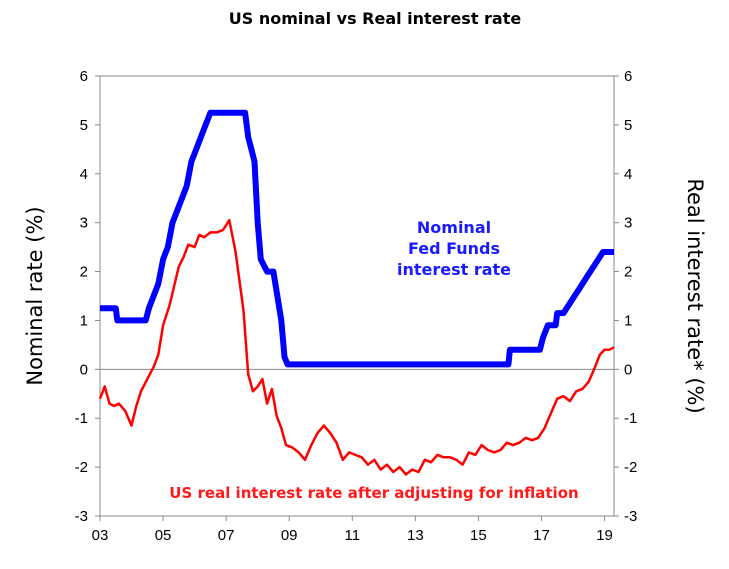  I want to click on x-tick-label: 11, so click(352, 535).